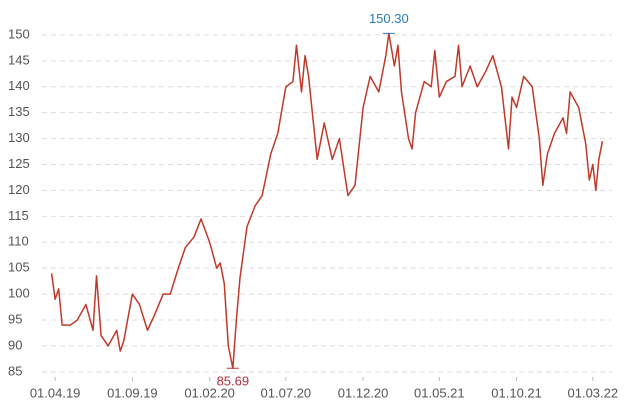 Image resolution: width=644 pixels, height=412 pixels. I want to click on y-tick-label: 140, so click(19, 85).